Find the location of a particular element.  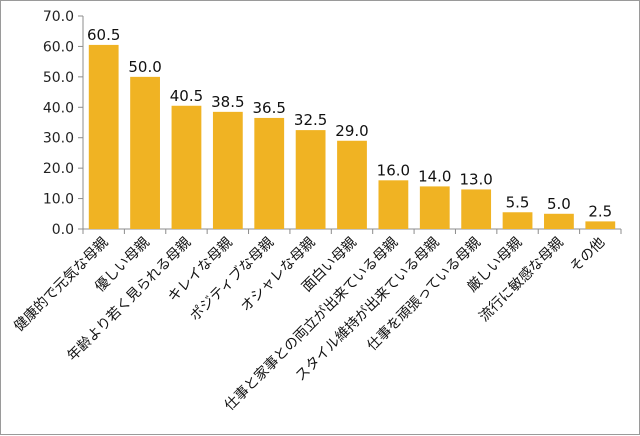

y-tick-label: 50.0 is located at coordinates (58, 78).